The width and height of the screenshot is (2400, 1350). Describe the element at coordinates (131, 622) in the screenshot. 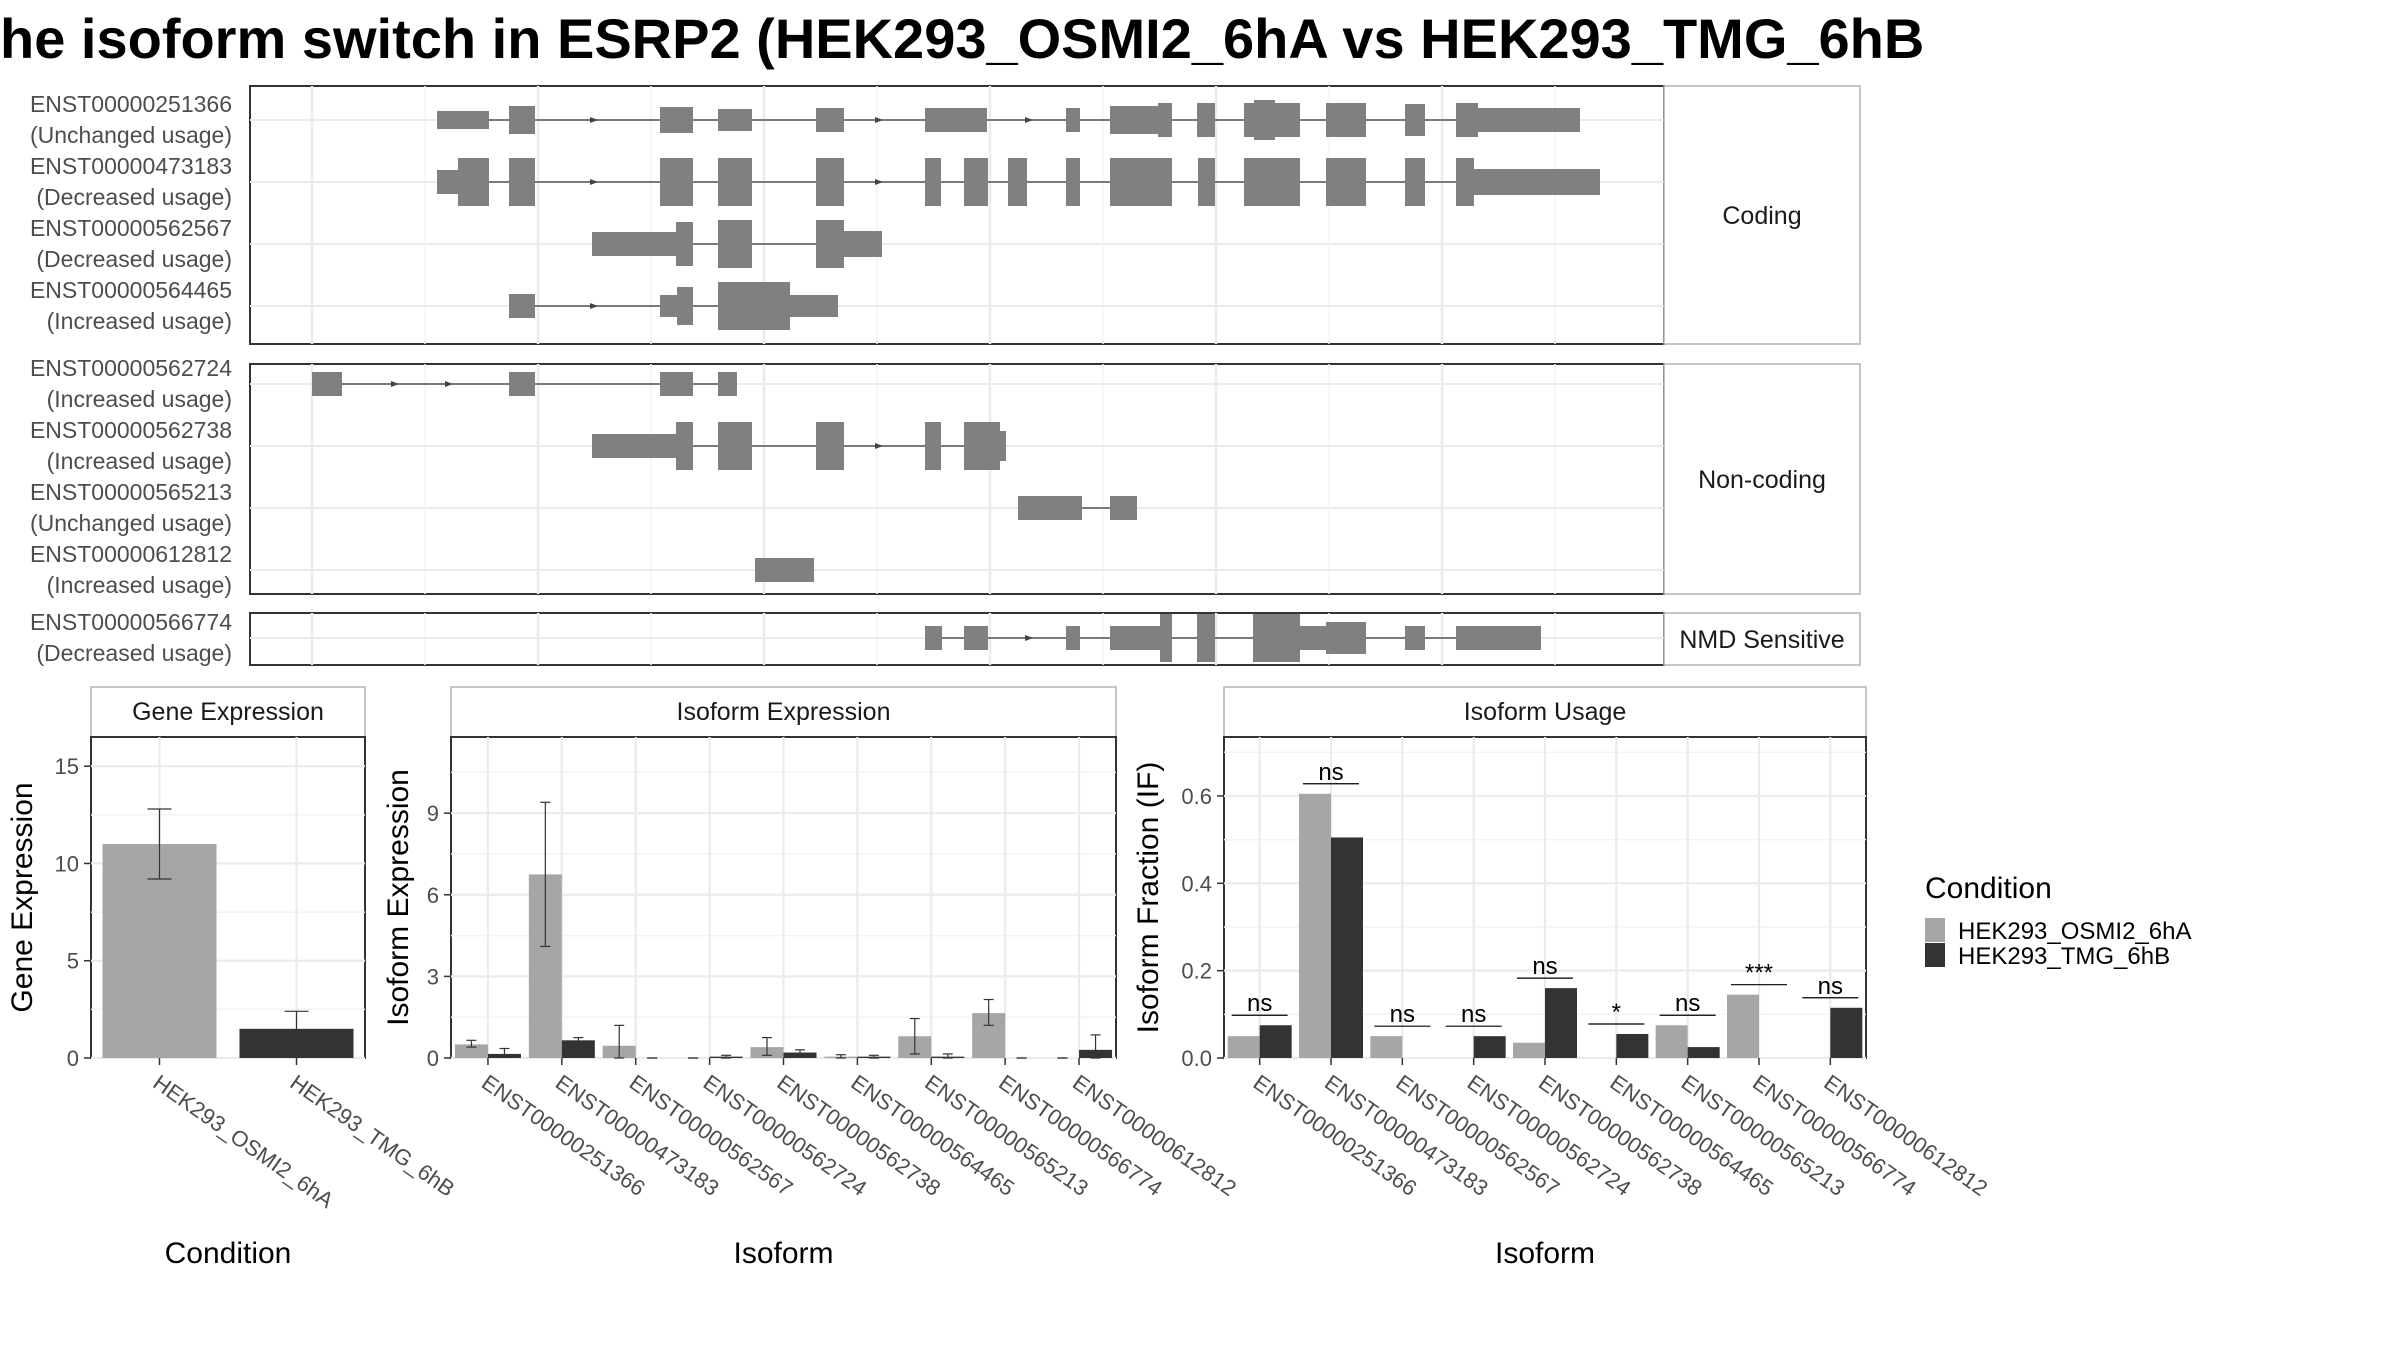

I see `transcript-id-label: ENST00000566774` at that location.